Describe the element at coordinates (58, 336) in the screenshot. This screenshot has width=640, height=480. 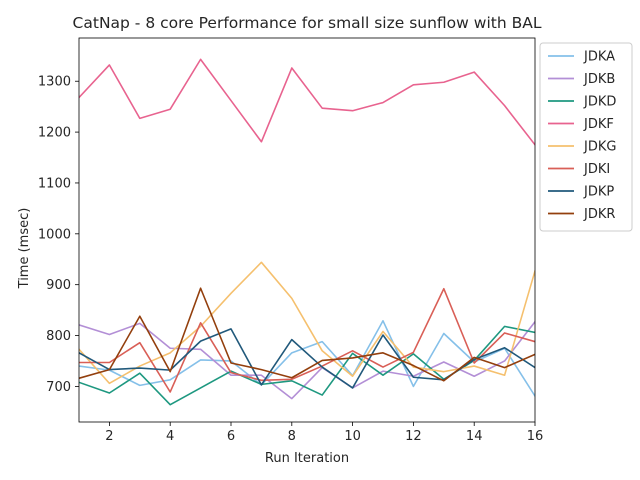
I see `y-tick-label: 800` at that location.